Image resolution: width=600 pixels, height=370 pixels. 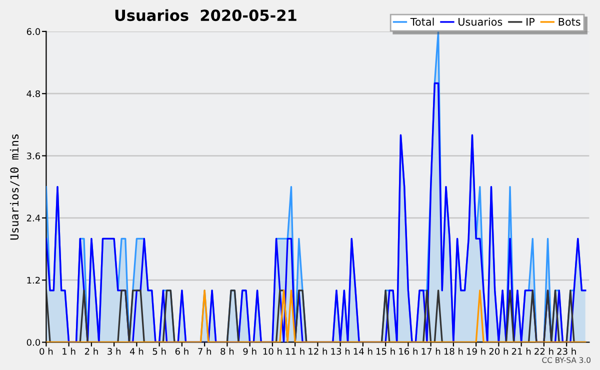 I want to click on x-tick-label: 19 h, so click(x=476, y=351).